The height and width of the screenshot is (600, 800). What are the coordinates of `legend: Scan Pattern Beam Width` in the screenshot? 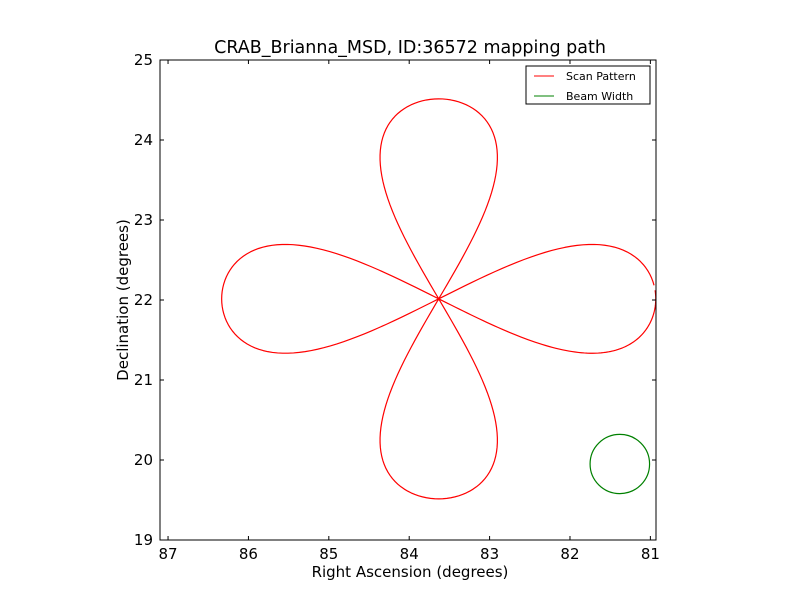 It's located at (588, 85).